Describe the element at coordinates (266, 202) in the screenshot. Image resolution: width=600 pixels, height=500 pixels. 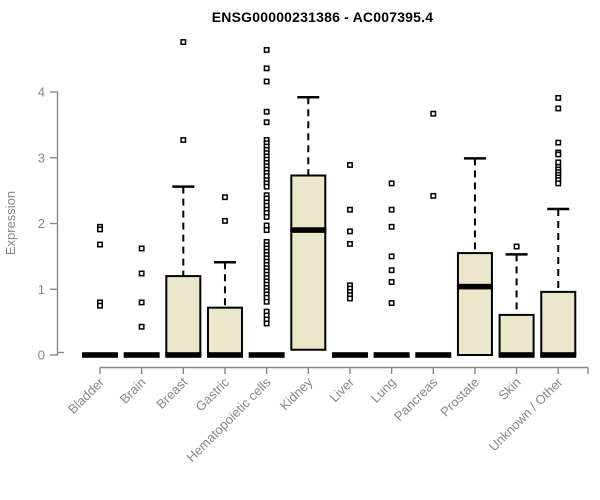
I see `boxplot-hematopoietic-cells` at that location.